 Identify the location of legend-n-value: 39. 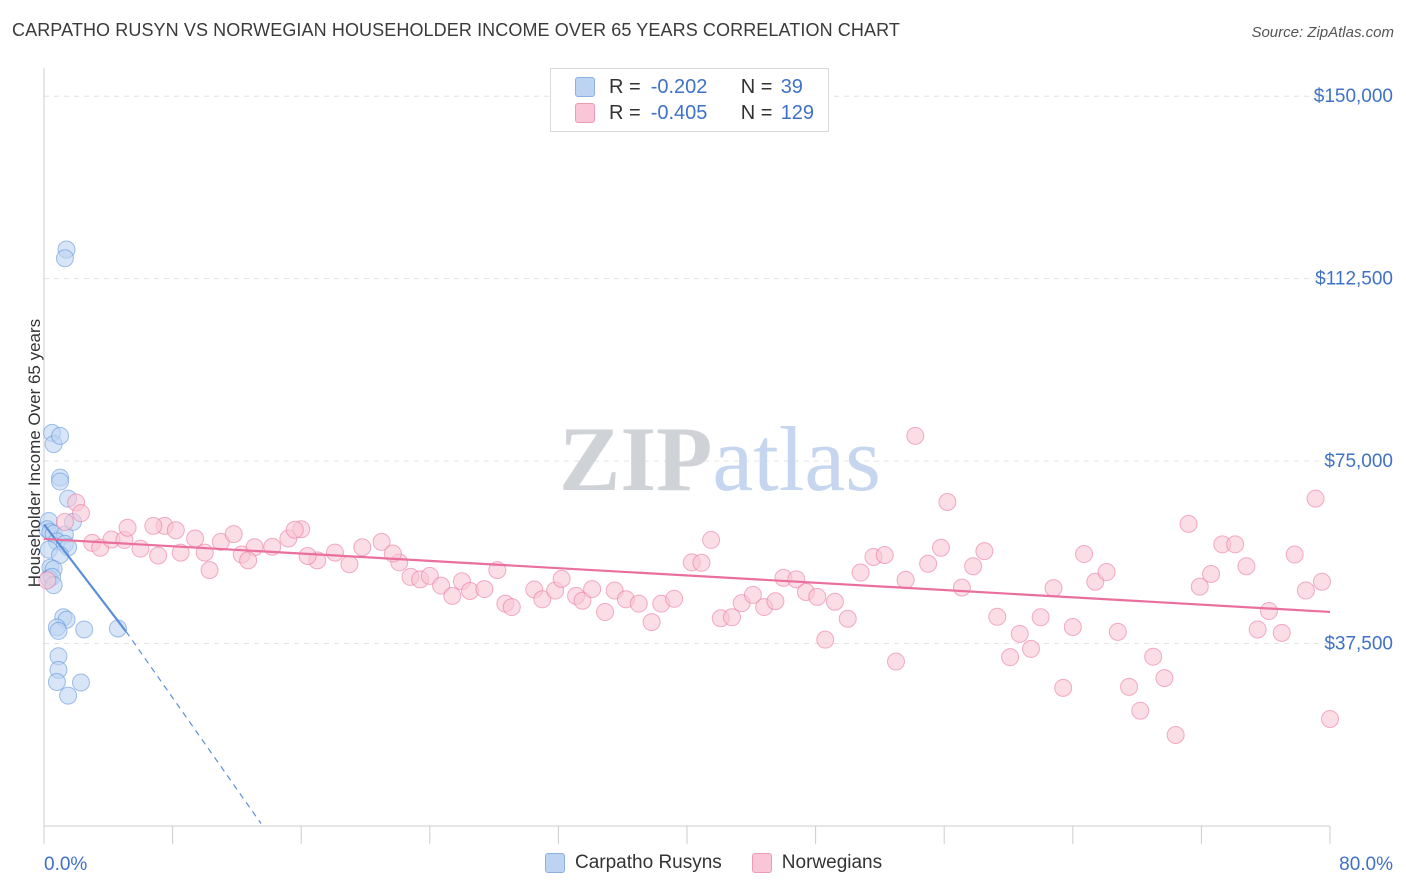
(791, 86).